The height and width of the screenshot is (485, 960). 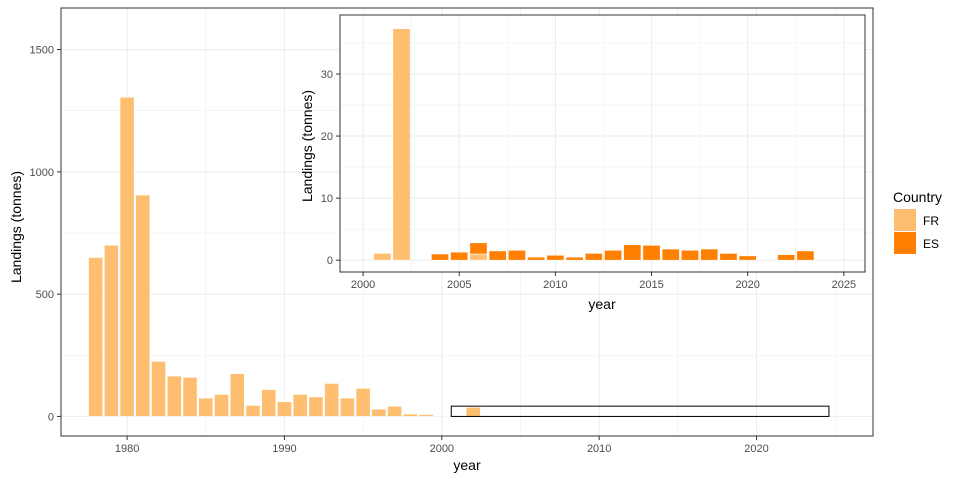 What do you see at coordinates (442, 416) in the screenshot?
I see `main-bar-fr-2000` at bounding box center [442, 416].